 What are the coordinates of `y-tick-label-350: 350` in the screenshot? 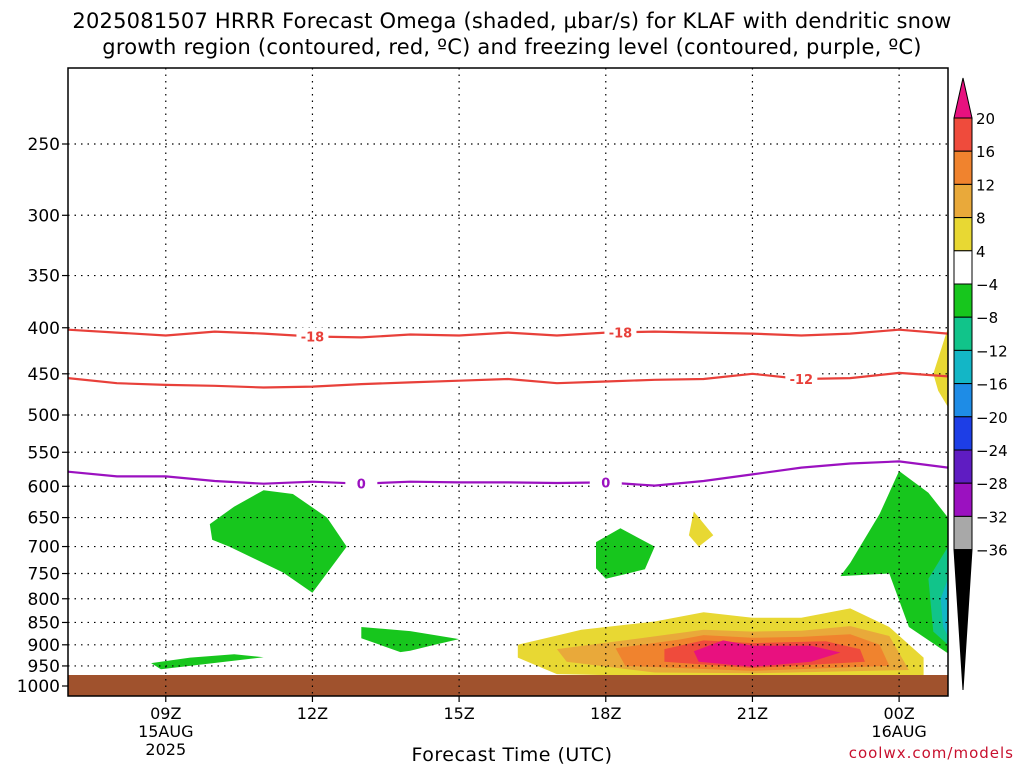 It's located at (44, 277).